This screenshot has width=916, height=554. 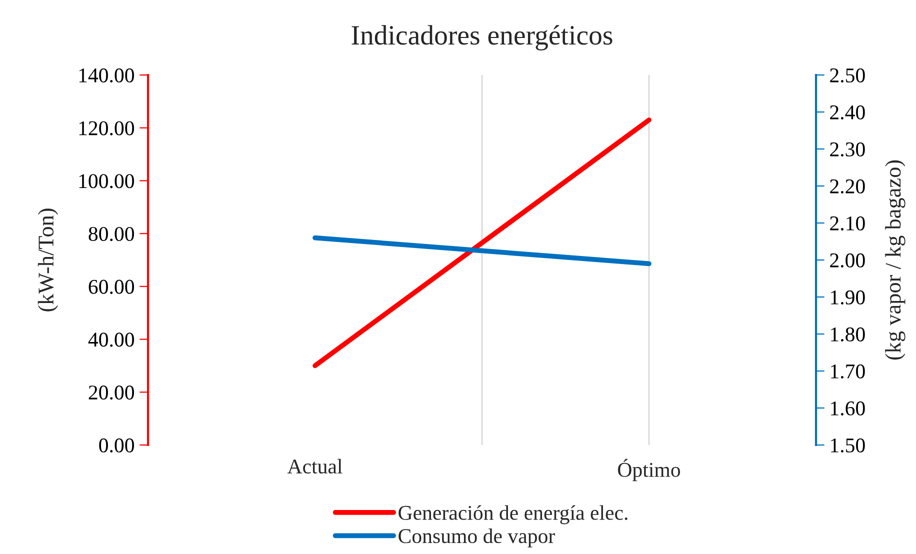 What do you see at coordinates (106, 75) in the screenshot?
I see `y-tick-label: 140.00` at bounding box center [106, 75].